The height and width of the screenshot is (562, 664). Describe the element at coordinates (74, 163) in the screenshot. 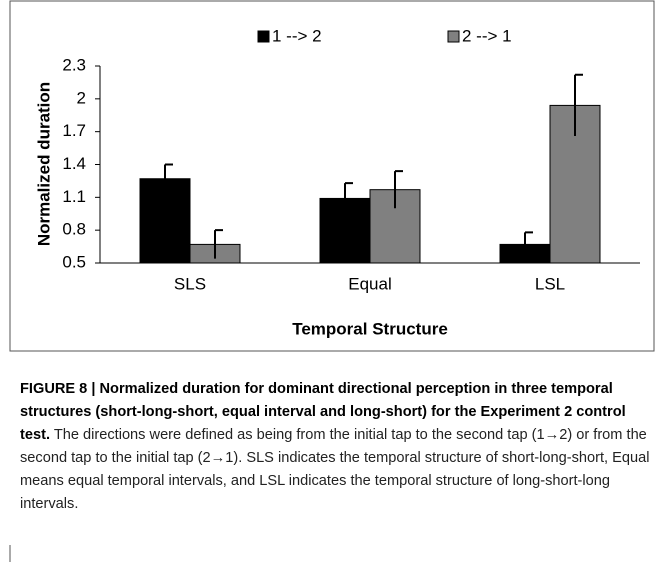

I see `y-tick-label: 1.4` at that location.